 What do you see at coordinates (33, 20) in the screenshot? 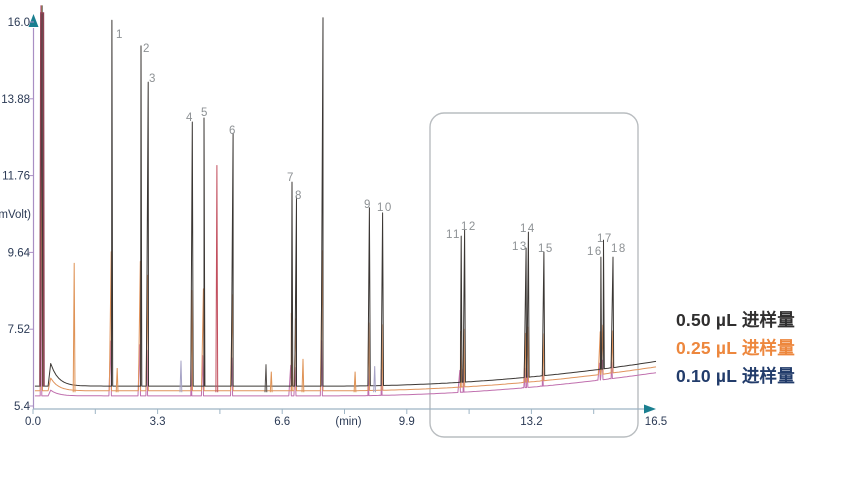
I see `y-axis-arrow-icon` at bounding box center [33, 20].